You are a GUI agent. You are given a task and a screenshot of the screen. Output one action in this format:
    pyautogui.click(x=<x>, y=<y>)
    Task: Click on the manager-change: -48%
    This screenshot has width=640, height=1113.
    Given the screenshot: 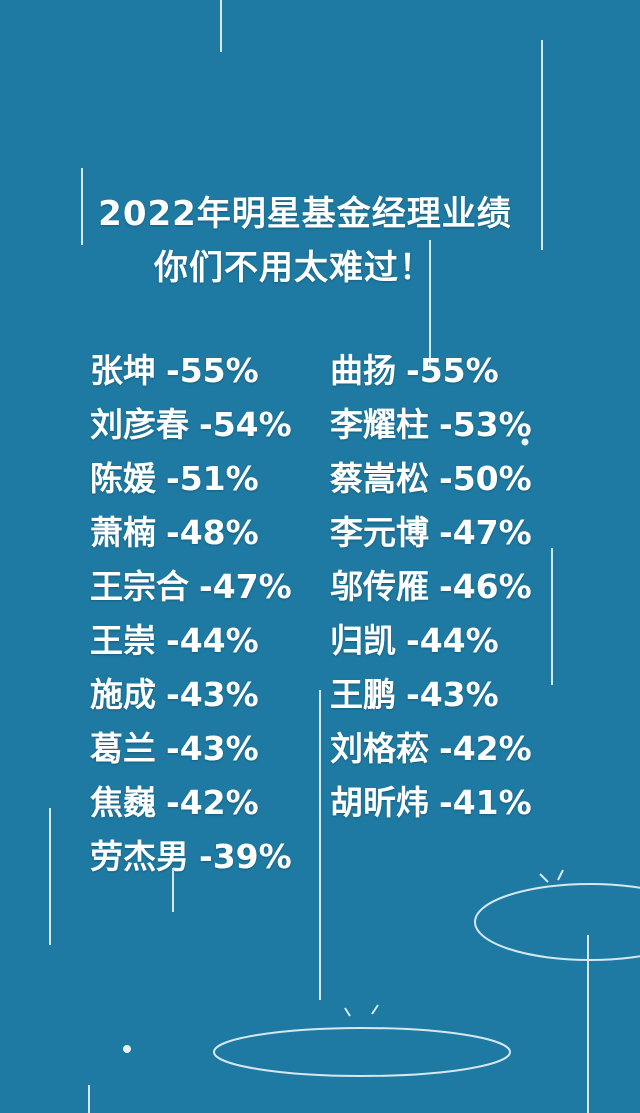 What is the action you would take?
    pyautogui.click(x=212, y=532)
    